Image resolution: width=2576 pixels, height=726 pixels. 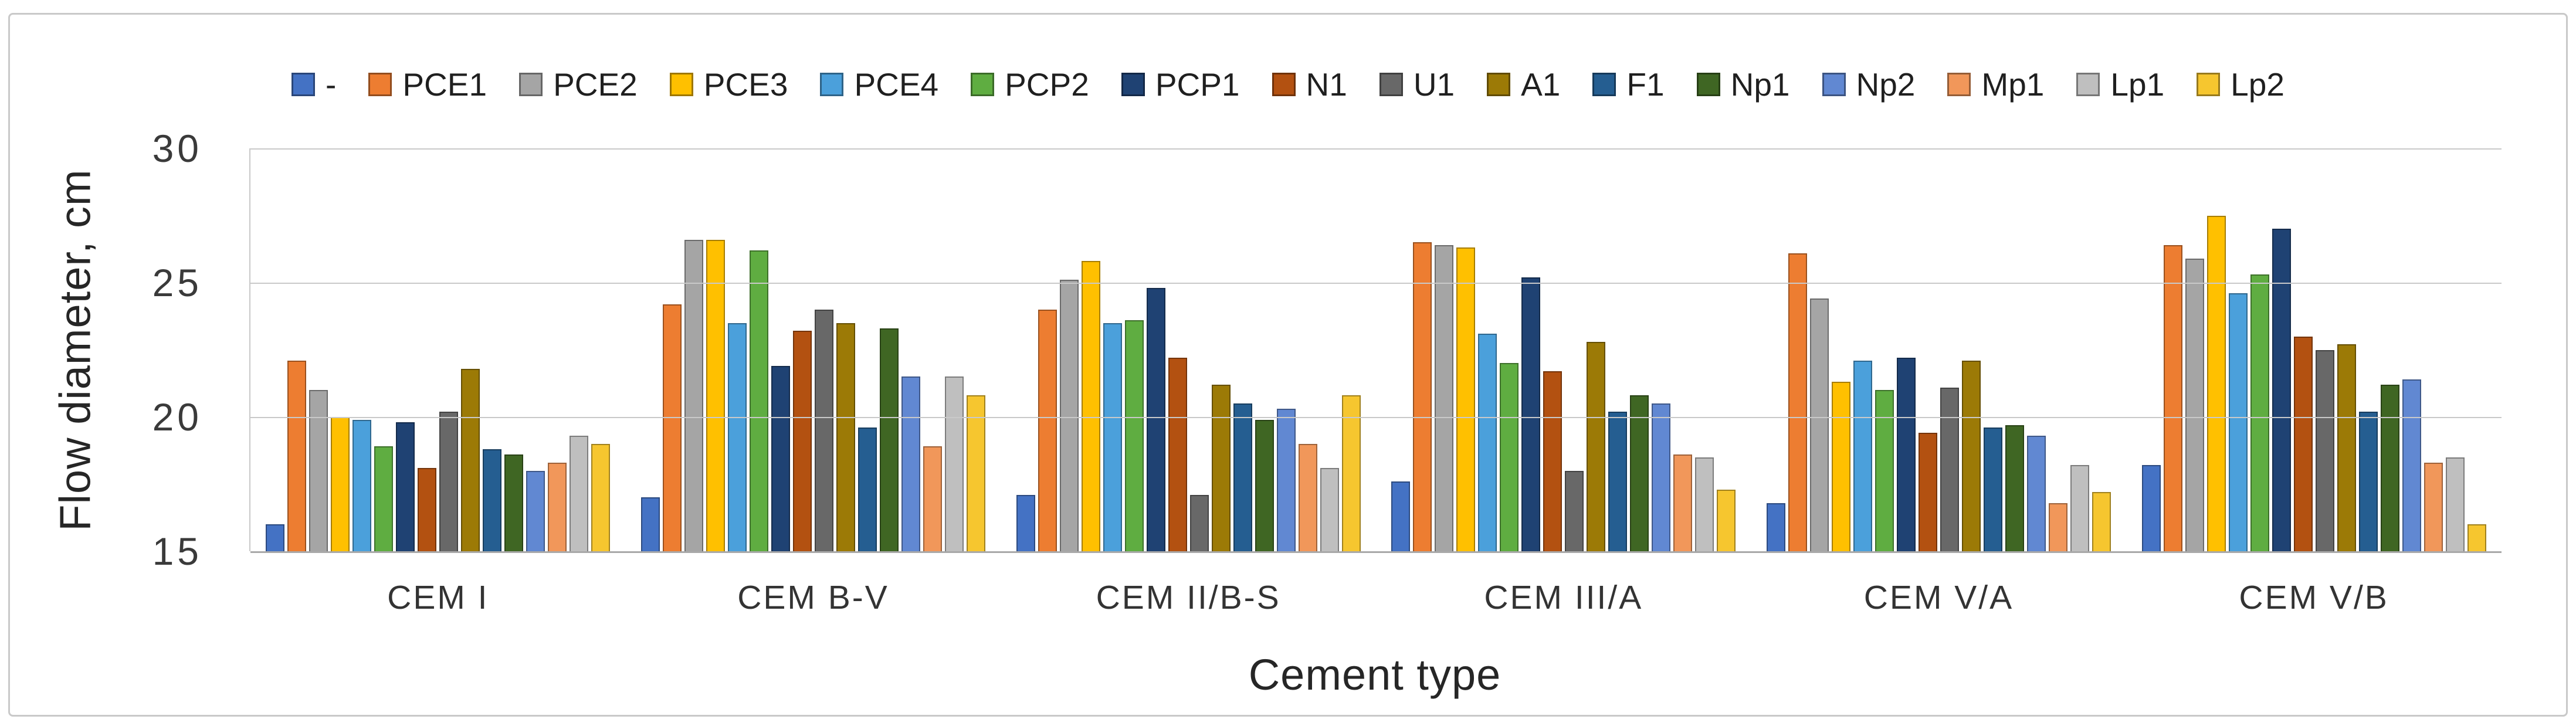 What do you see at coordinates (177, 417) in the screenshot?
I see `y-tick-label-20: 20` at bounding box center [177, 417].